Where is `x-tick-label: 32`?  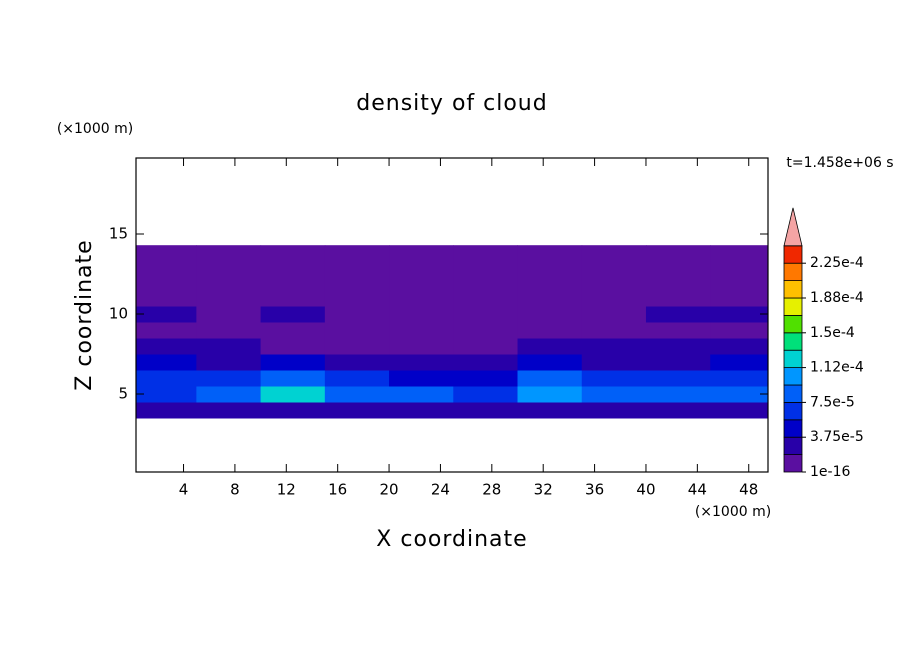
x-tick-label: 32 is located at coordinates (543, 490).